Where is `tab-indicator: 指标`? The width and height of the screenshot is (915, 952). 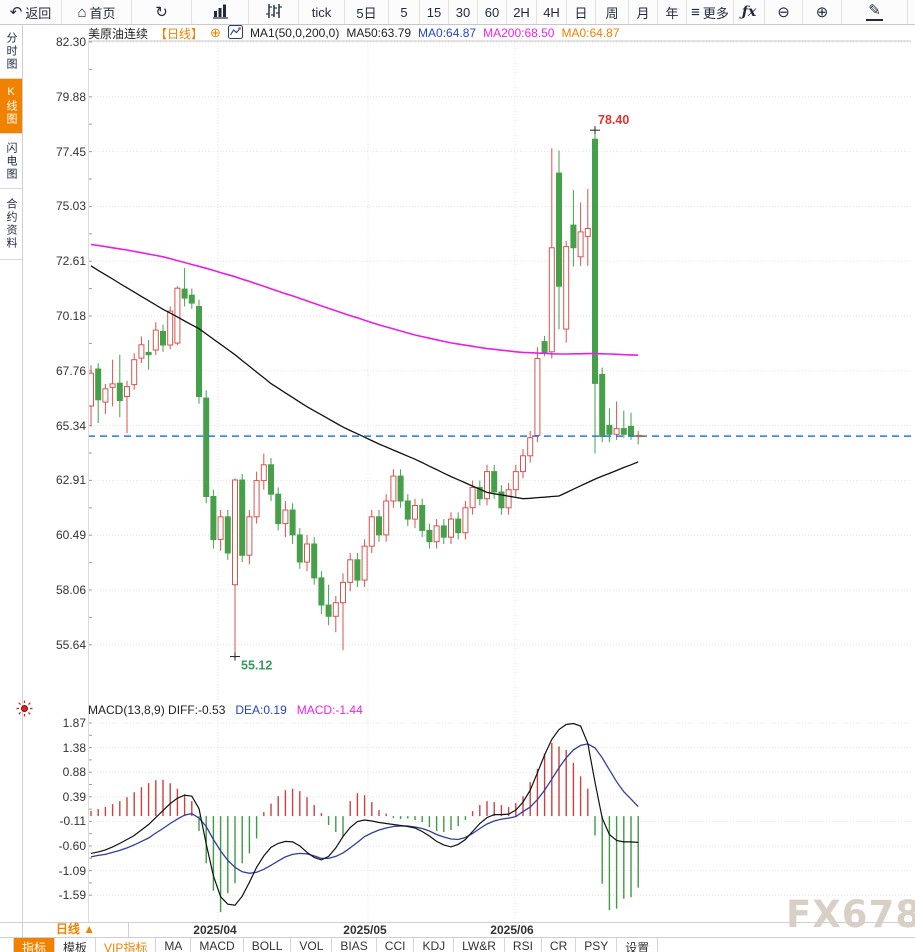
tab-indicator: 指标 is located at coordinates (34, 945).